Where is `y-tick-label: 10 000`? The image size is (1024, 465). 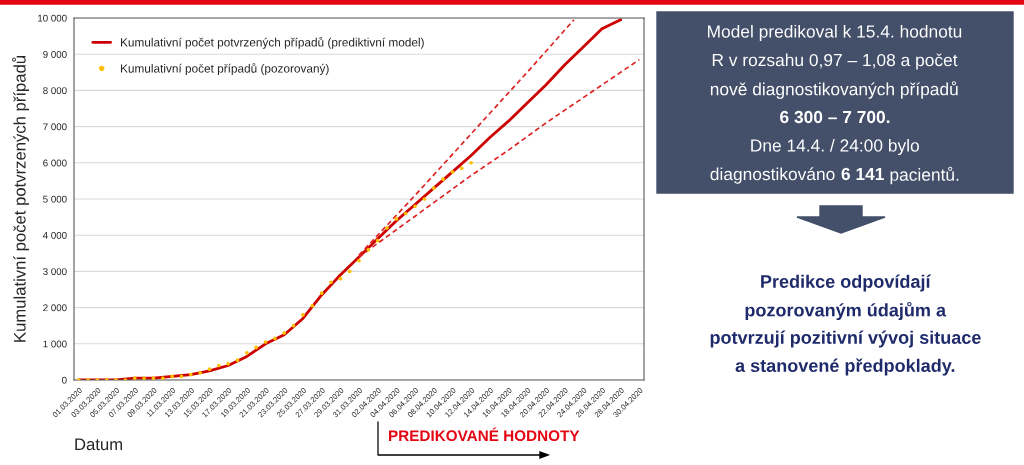
y-tick-label: 10 000 is located at coordinates (52, 18).